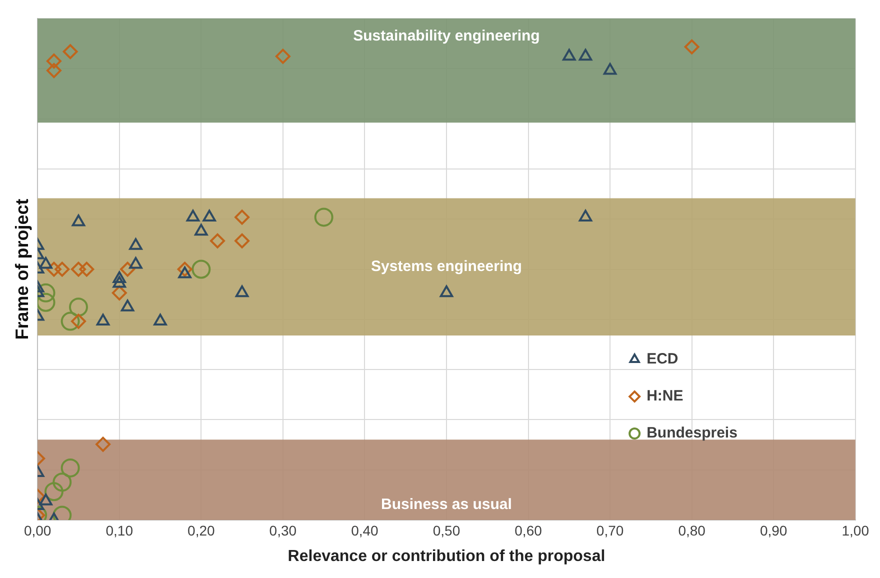  What do you see at coordinates (446, 530) in the screenshot?
I see `x-tick-label: 0,50` at bounding box center [446, 530].